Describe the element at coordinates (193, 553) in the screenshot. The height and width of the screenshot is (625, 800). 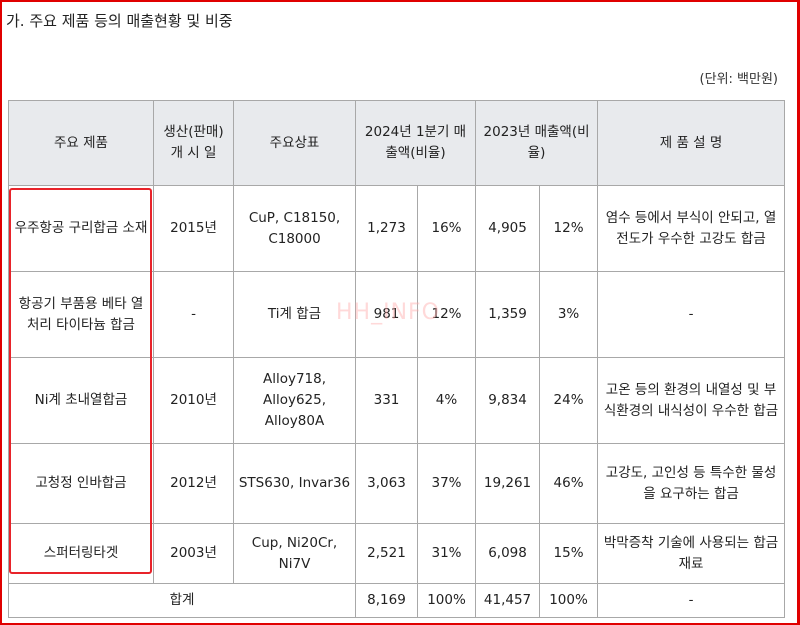
I see `cell-launch: 2003년` at that location.